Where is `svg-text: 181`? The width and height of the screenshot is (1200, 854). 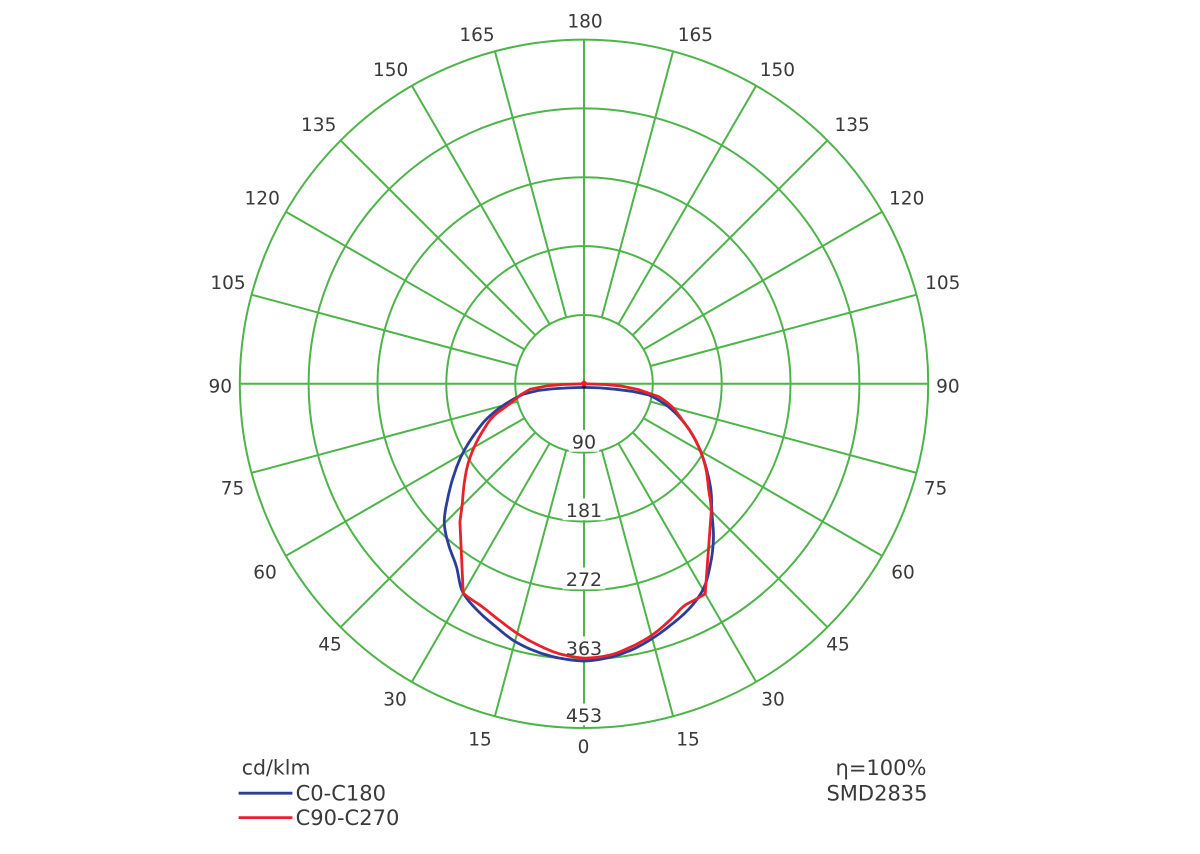
svg-text: 181 is located at coordinates (584, 511).